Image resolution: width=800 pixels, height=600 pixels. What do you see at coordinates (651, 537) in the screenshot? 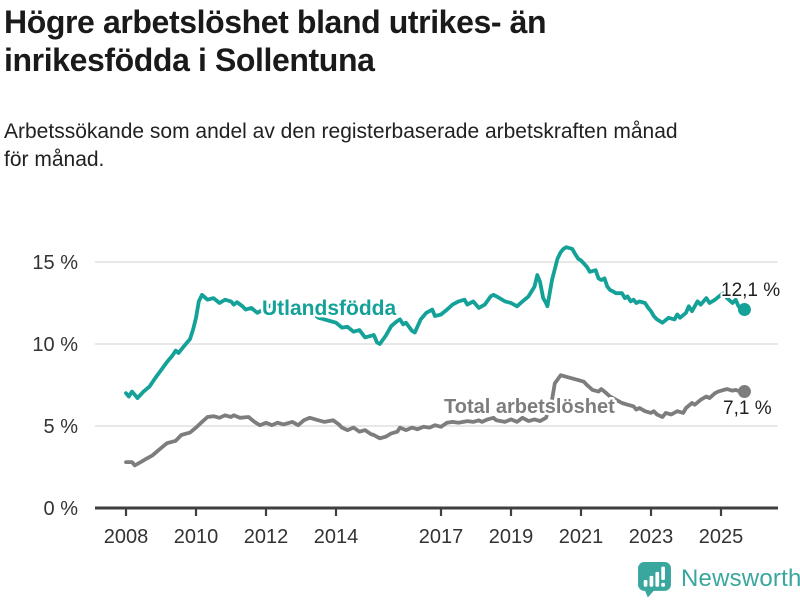
I see `x-tick-label-2023: 2023` at bounding box center [651, 537].